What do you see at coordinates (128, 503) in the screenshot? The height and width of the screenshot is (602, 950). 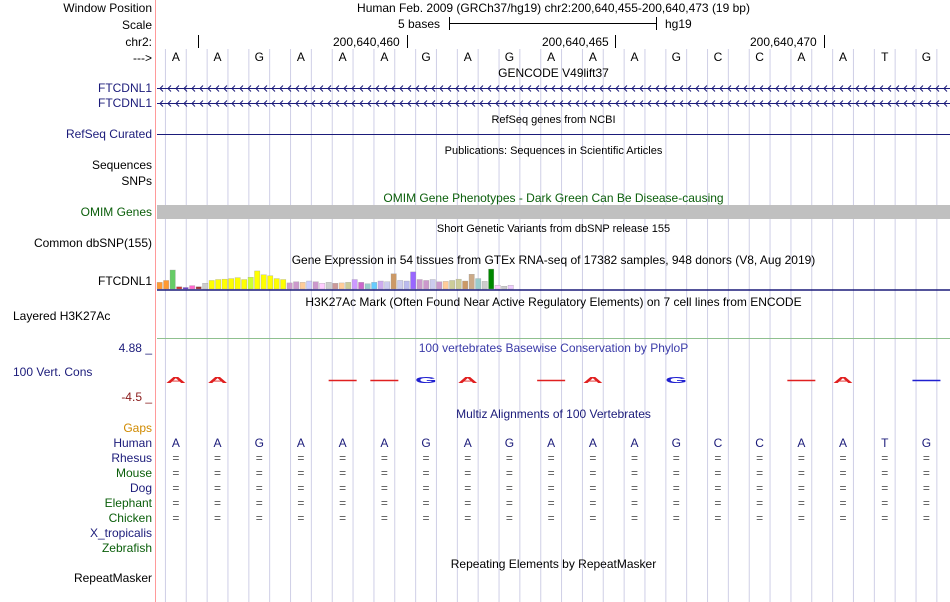 I see `species-elephant-label: Elephant` at bounding box center [128, 503].